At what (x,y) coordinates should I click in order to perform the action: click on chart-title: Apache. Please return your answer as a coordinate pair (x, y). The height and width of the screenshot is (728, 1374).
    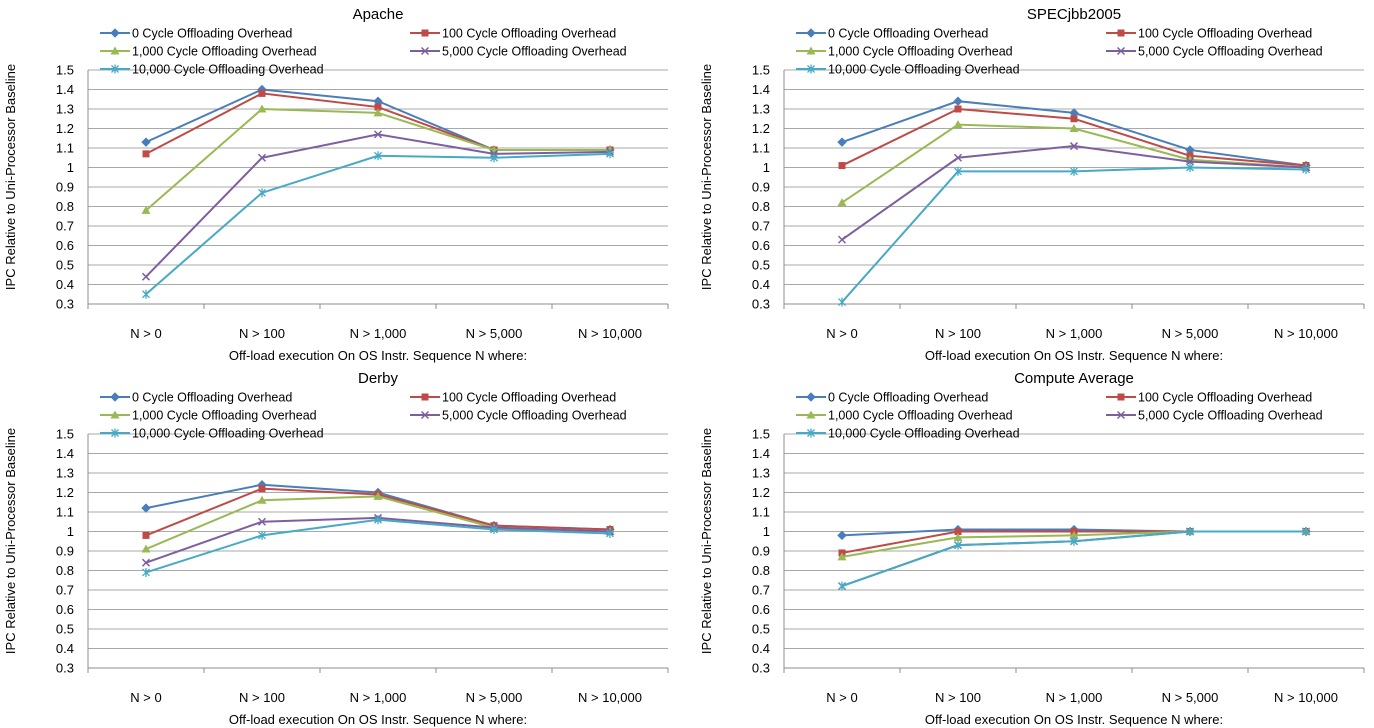
    Looking at the image, I should click on (378, 14).